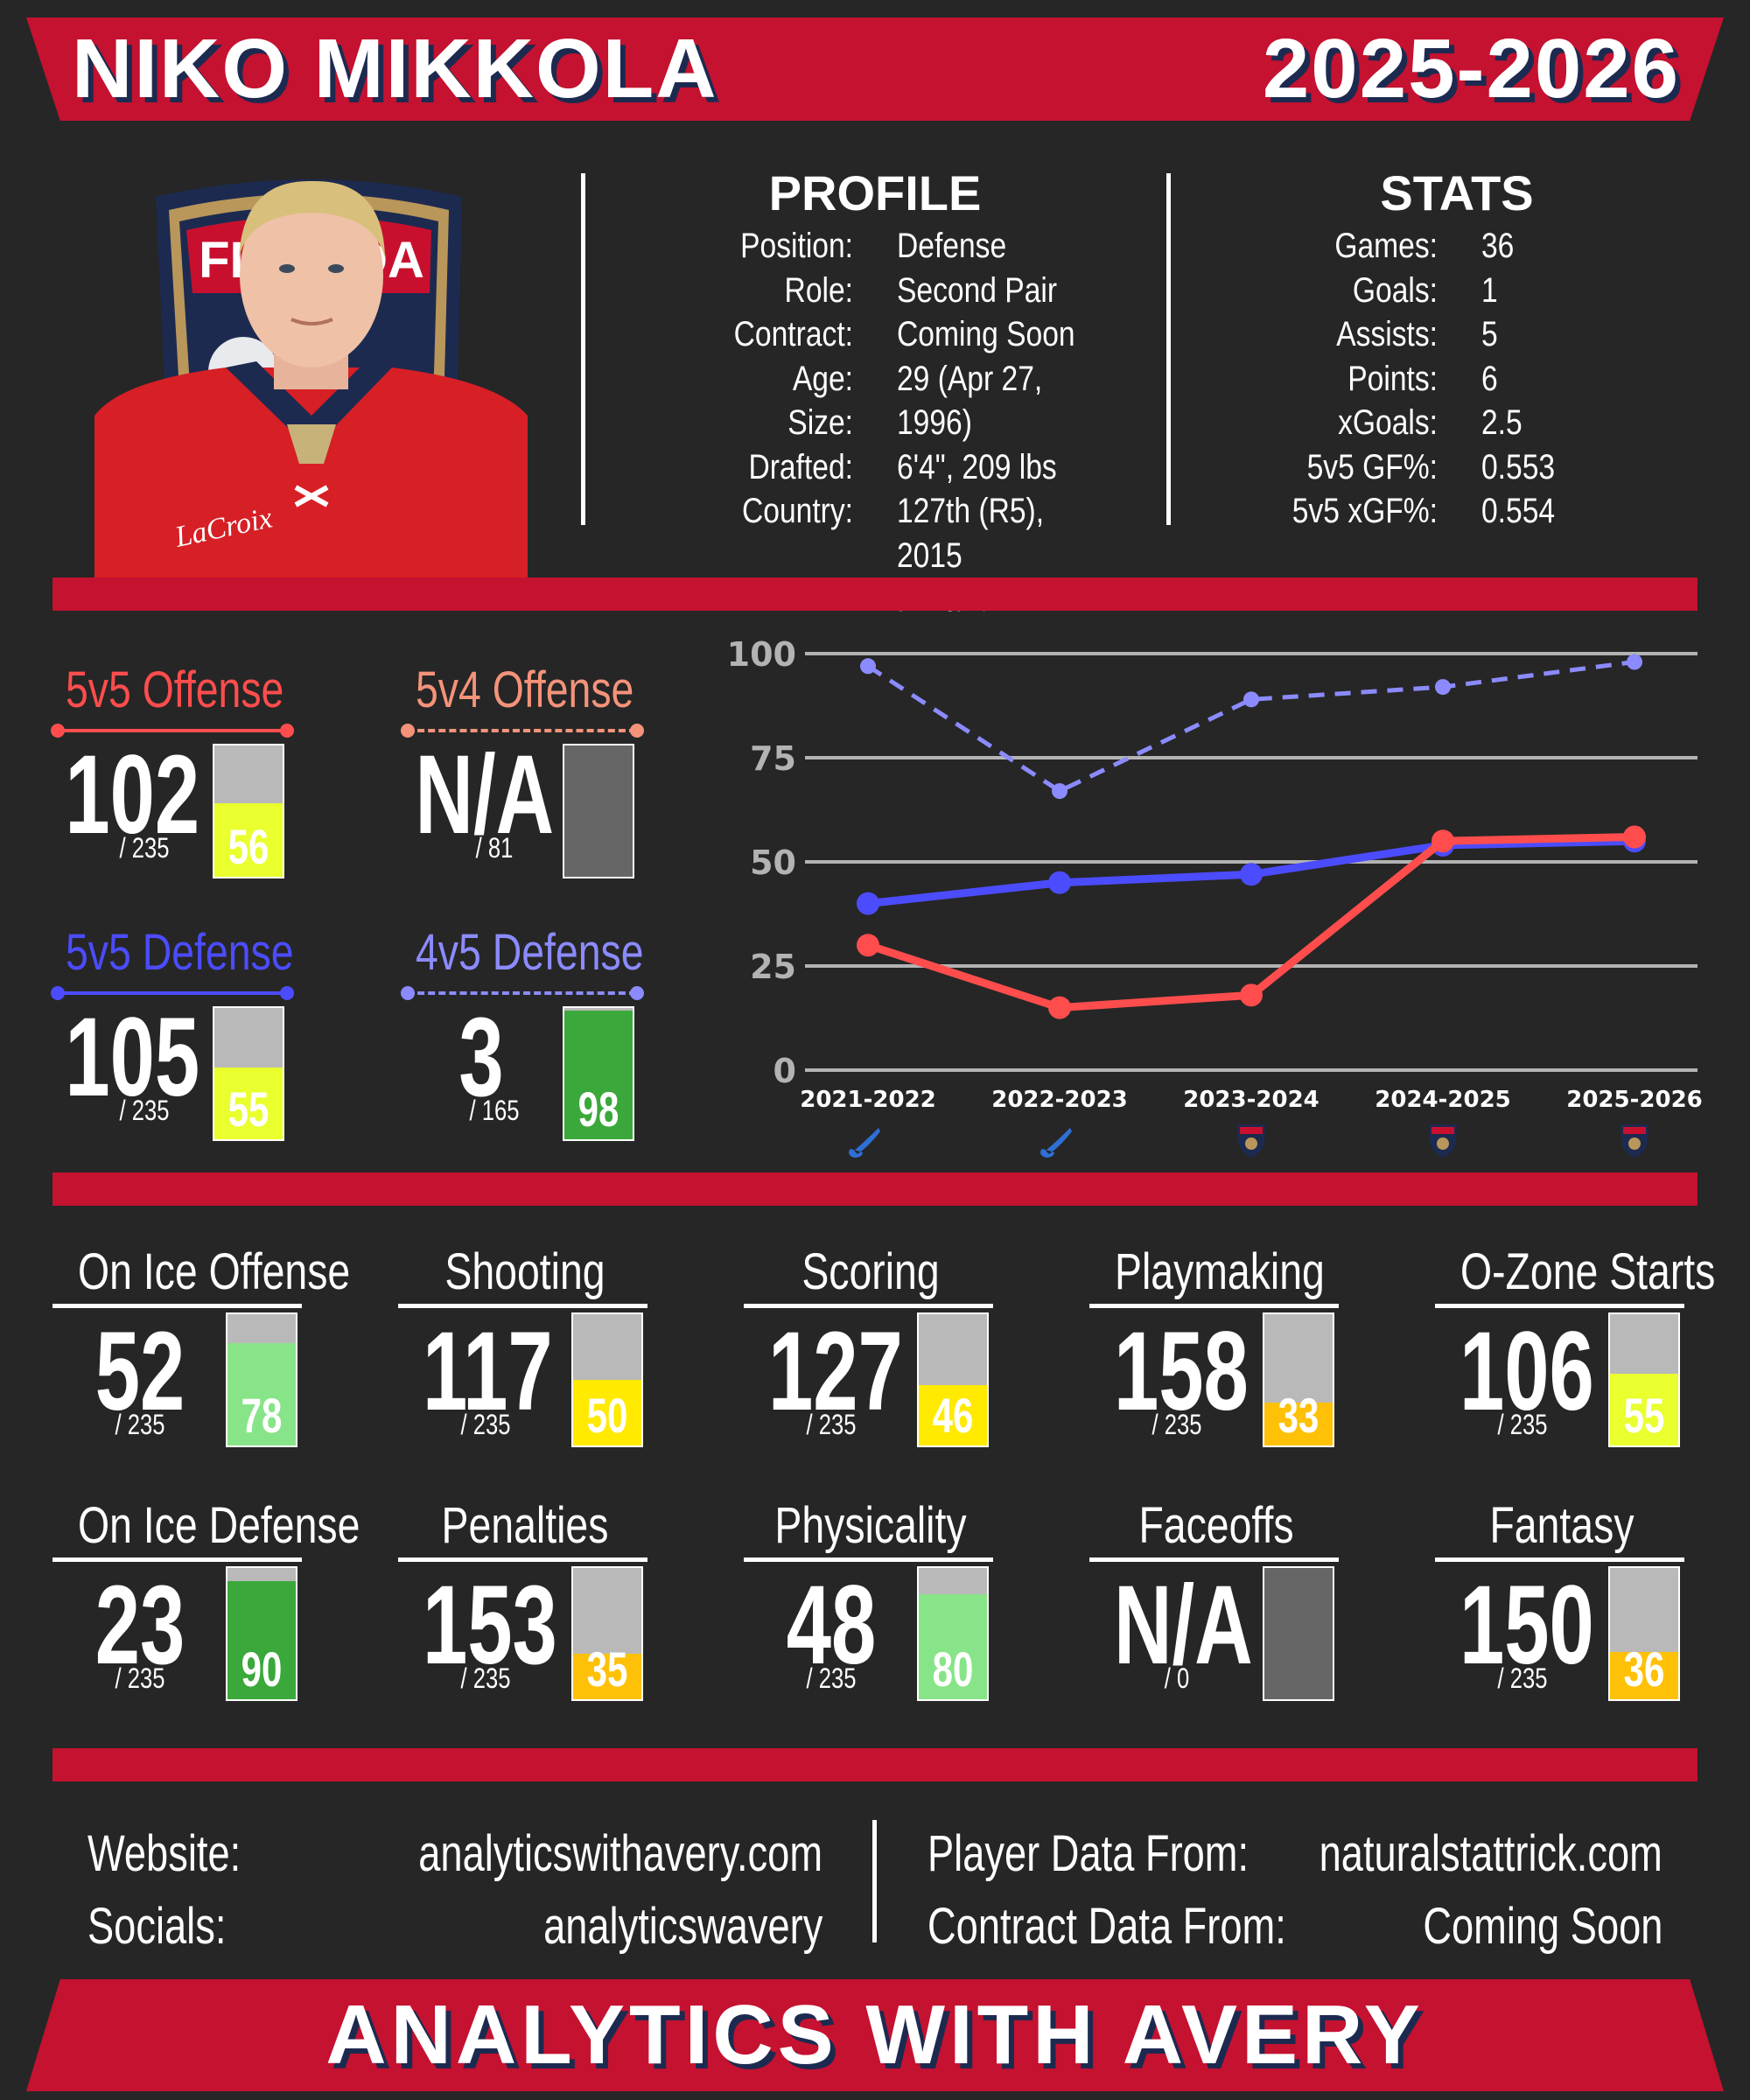  I want to click on x-tick-label: 2022-2023, so click(1059, 1100).